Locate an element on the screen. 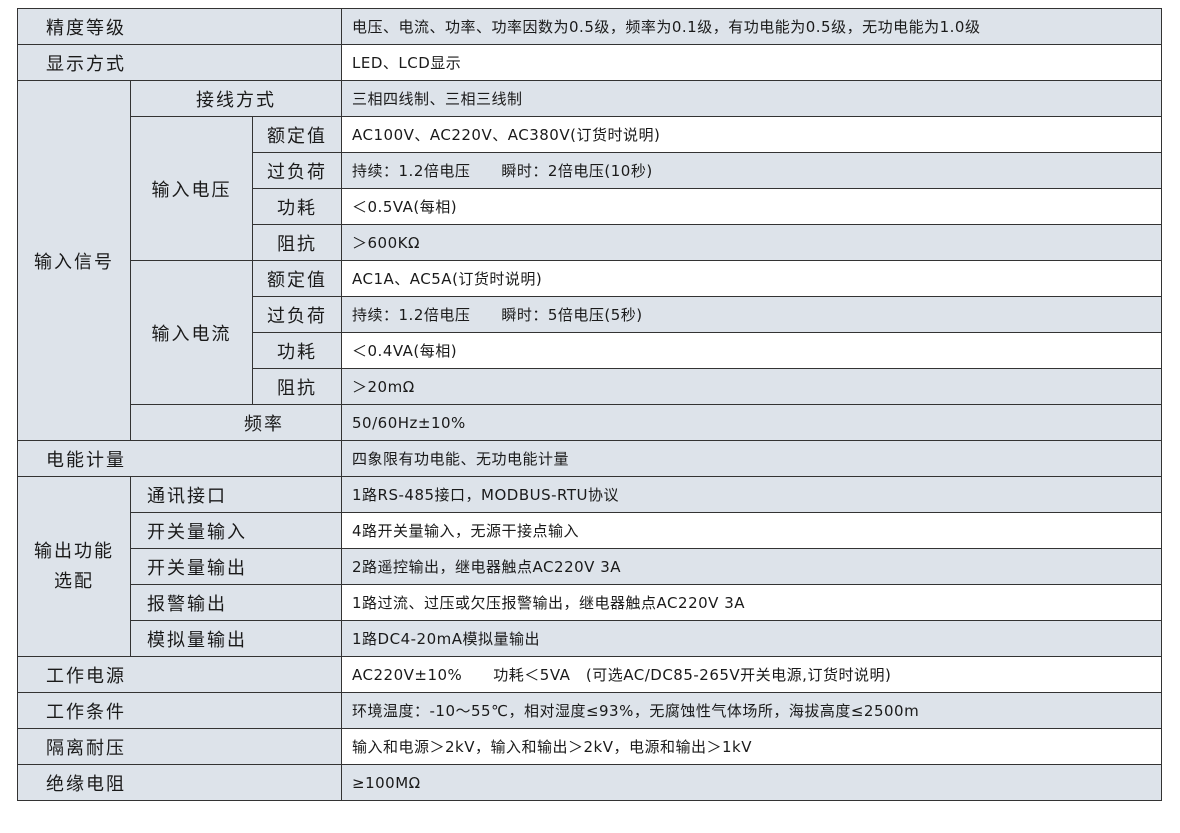 The image size is (1180, 833). row-label: 精度等级 is located at coordinates (179, 26).